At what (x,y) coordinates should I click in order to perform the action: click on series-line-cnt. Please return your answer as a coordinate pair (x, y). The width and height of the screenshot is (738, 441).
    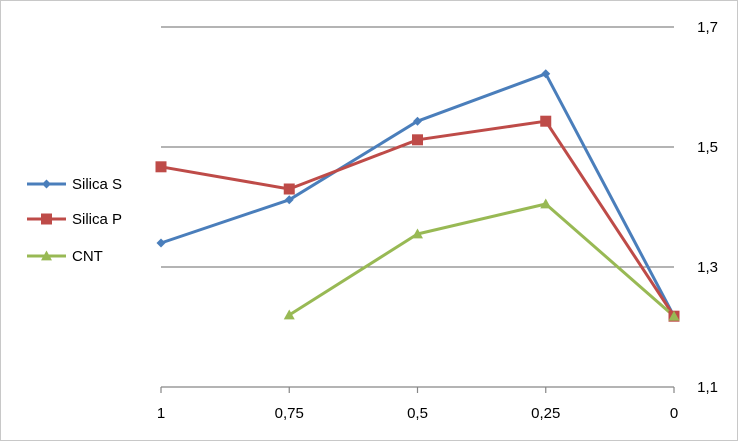
    Looking at the image, I should click on (481, 260).